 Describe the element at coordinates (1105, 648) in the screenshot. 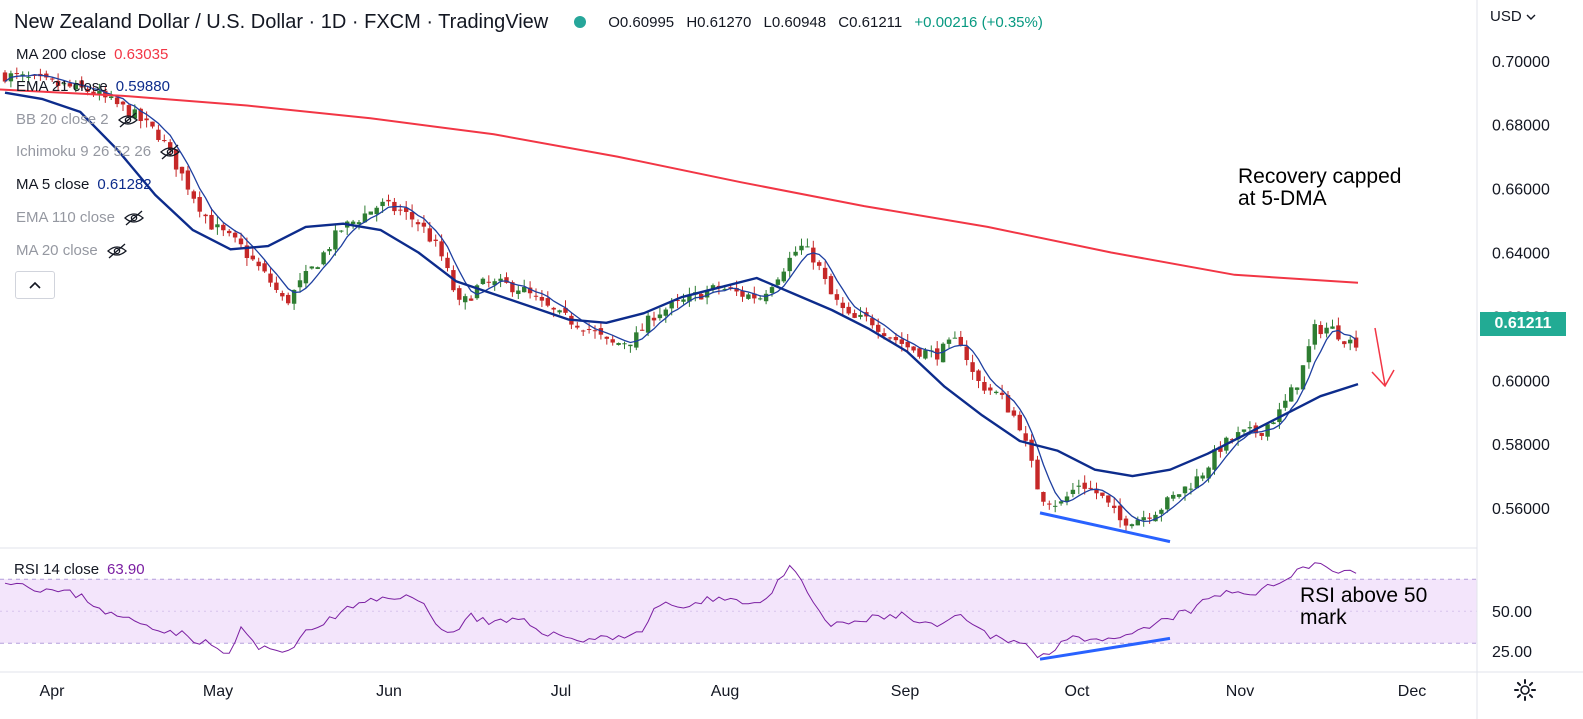

I see `rsi-trendline` at that location.